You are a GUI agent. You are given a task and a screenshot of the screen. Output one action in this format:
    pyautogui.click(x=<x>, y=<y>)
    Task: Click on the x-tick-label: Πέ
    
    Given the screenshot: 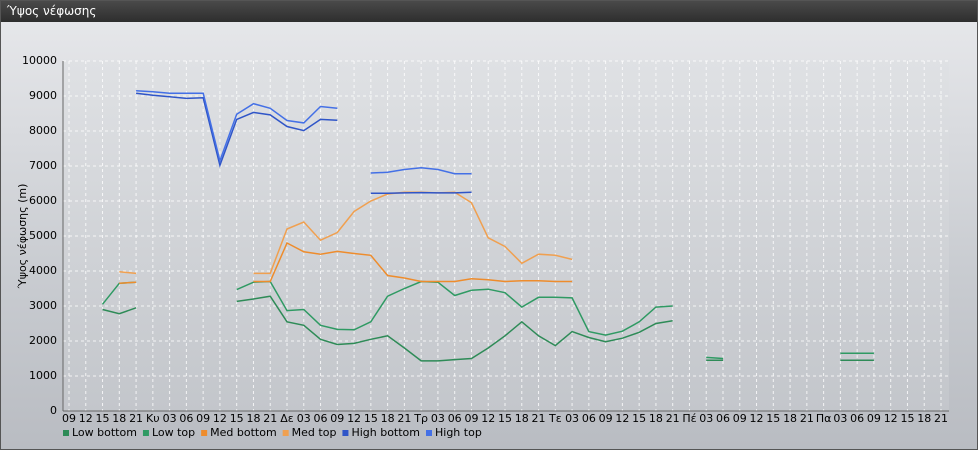 What is the action you would take?
    pyautogui.click(x=689, y=418)
    